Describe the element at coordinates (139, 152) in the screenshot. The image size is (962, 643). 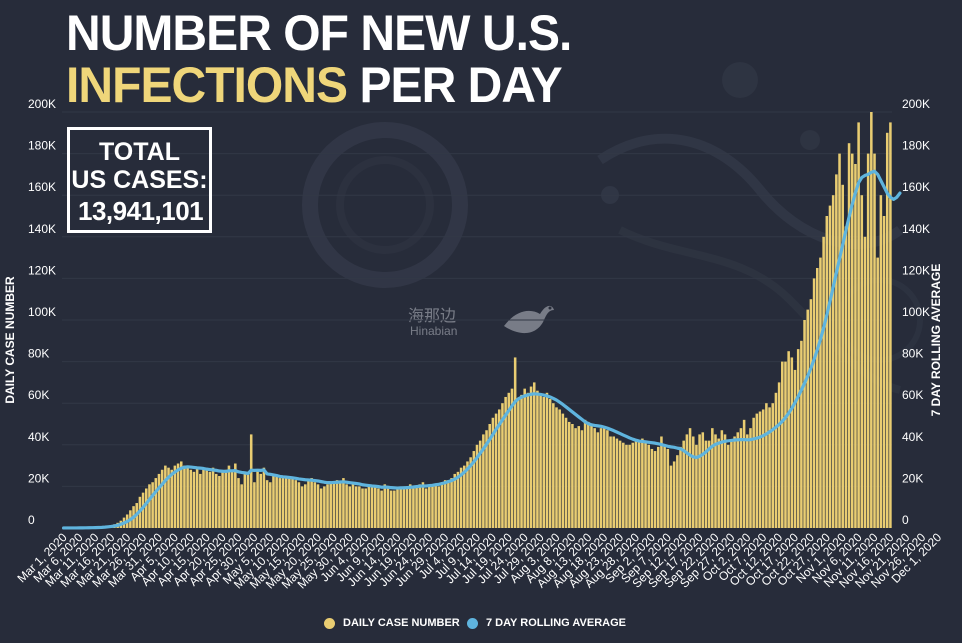
I see `total-label-line-1: TOTAL` at that location.